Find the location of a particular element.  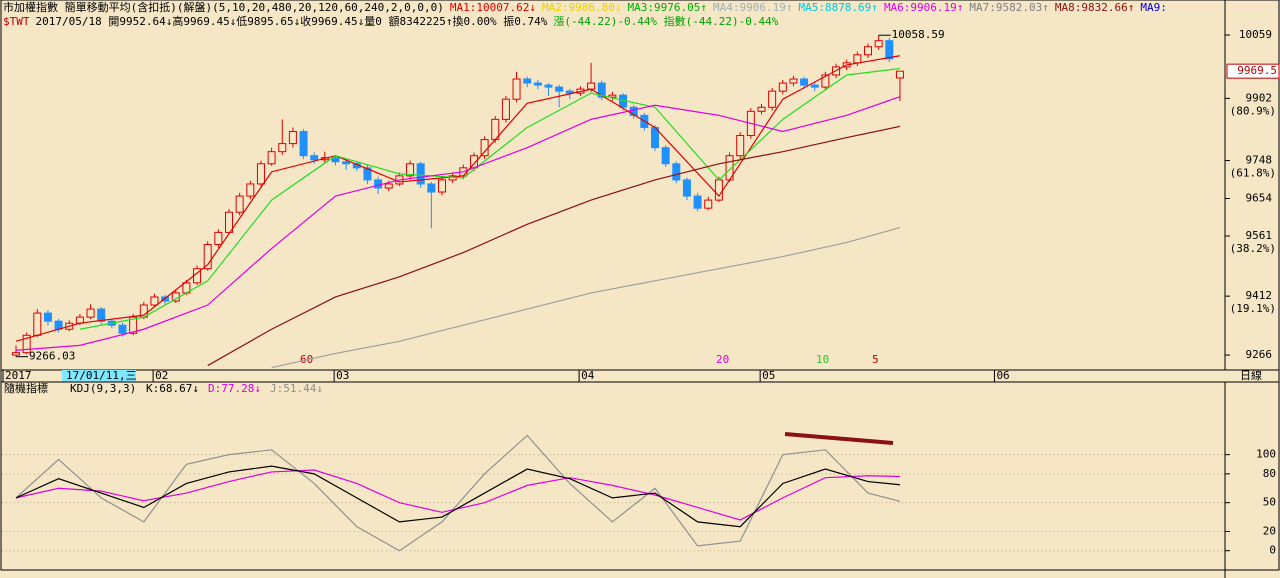

ma-legend: MA5:8878.69↑ is located at coordinates (838, 7).